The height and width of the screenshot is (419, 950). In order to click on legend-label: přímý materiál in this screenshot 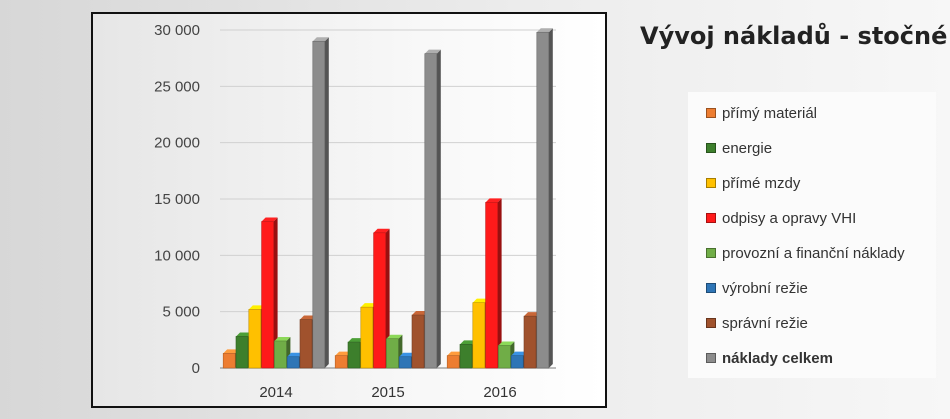, I will do `click(770, 113)`.